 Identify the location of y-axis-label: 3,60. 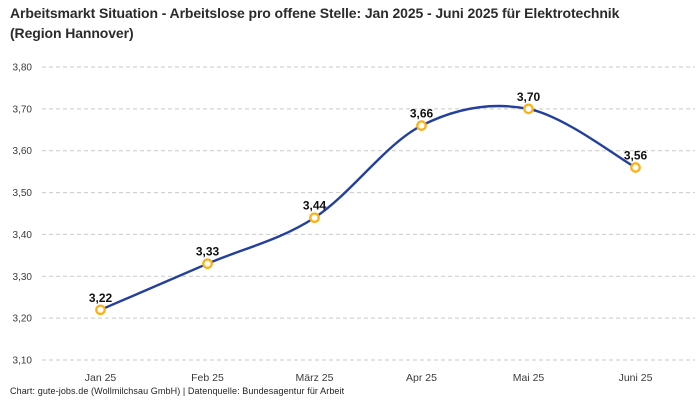
(23, 151).